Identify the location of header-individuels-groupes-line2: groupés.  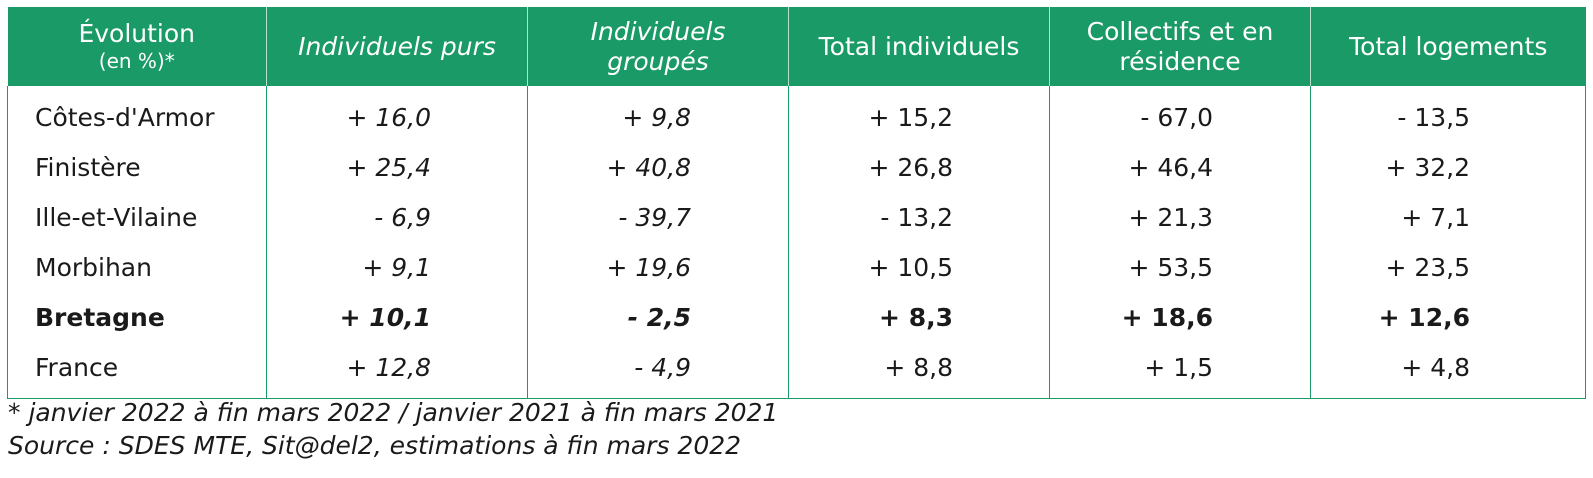
(658, 61).